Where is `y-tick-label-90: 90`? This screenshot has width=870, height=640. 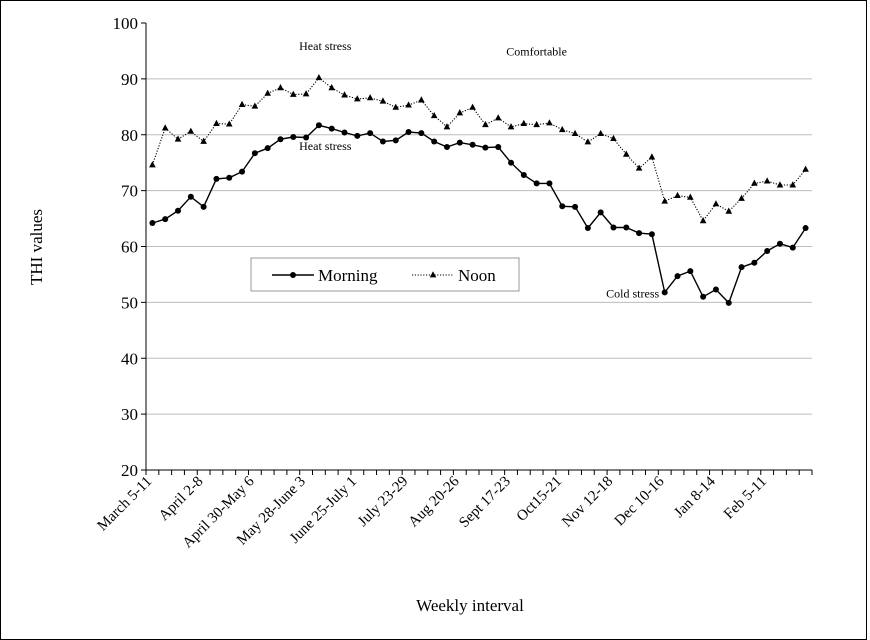 y-tick-label-90: 90 is located at coordinates (129, 79).